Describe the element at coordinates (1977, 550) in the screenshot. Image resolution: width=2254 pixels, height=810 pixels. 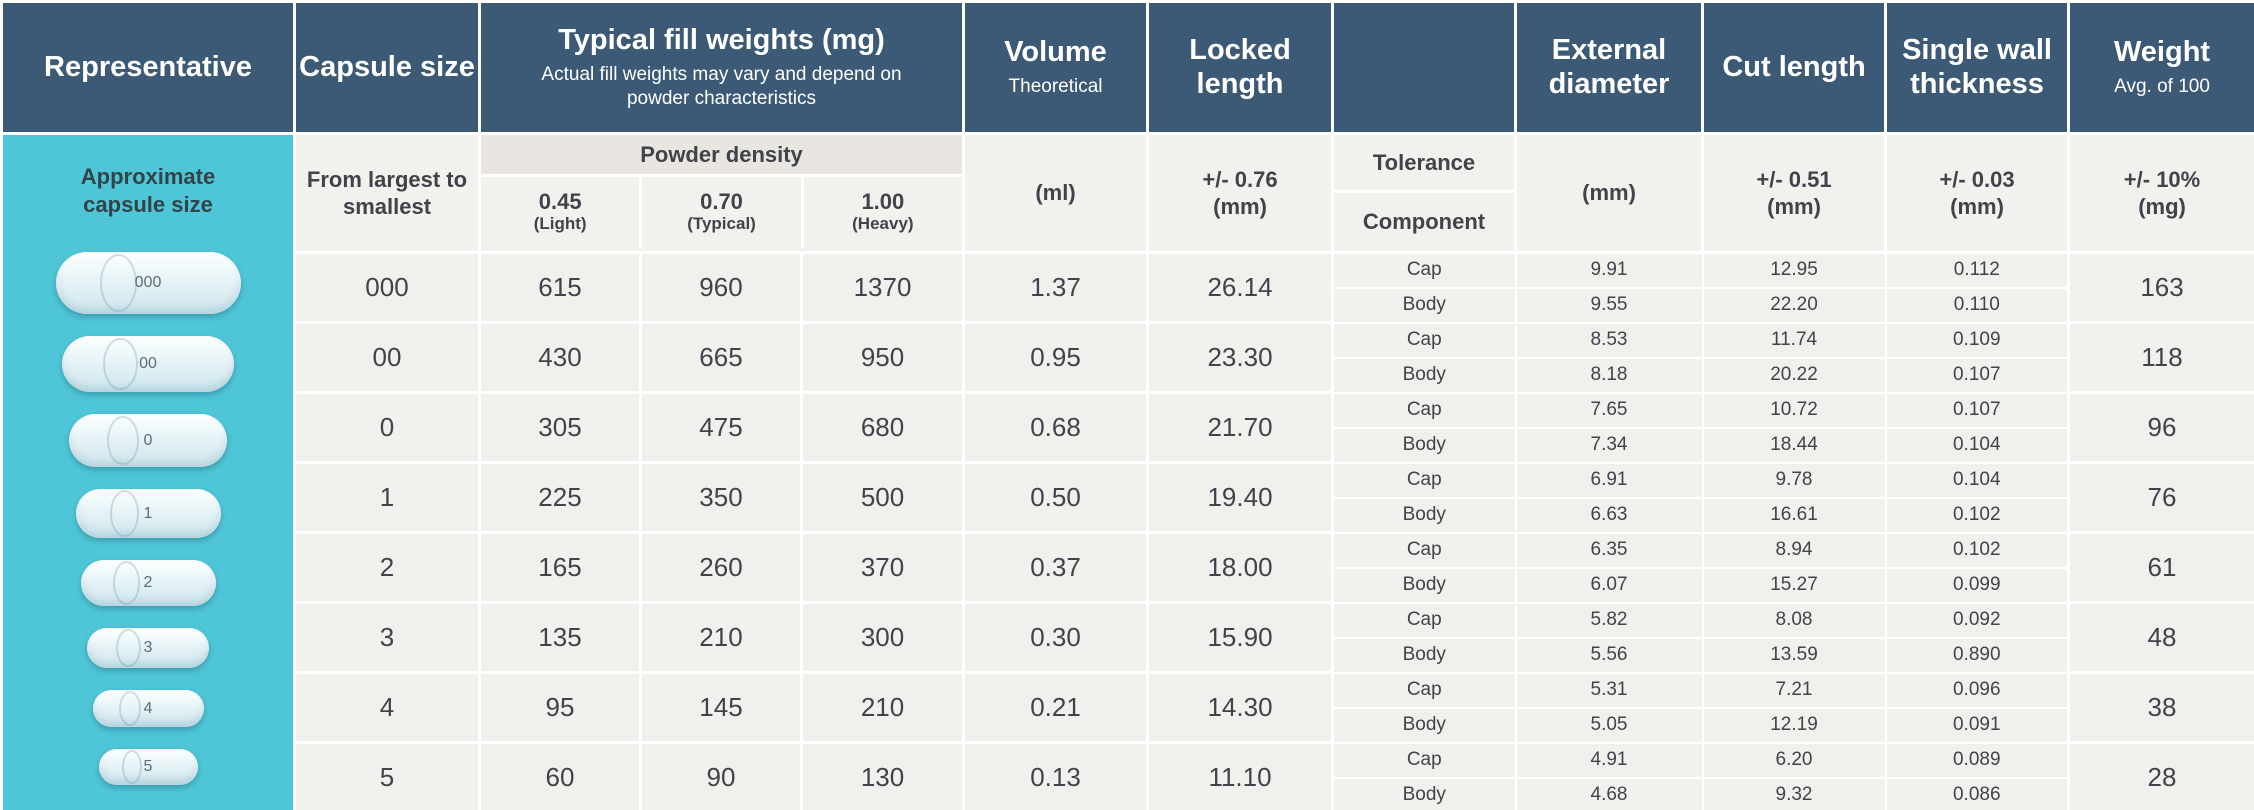
I see `cap-wall-thickness-cell: 0.102` at that location.